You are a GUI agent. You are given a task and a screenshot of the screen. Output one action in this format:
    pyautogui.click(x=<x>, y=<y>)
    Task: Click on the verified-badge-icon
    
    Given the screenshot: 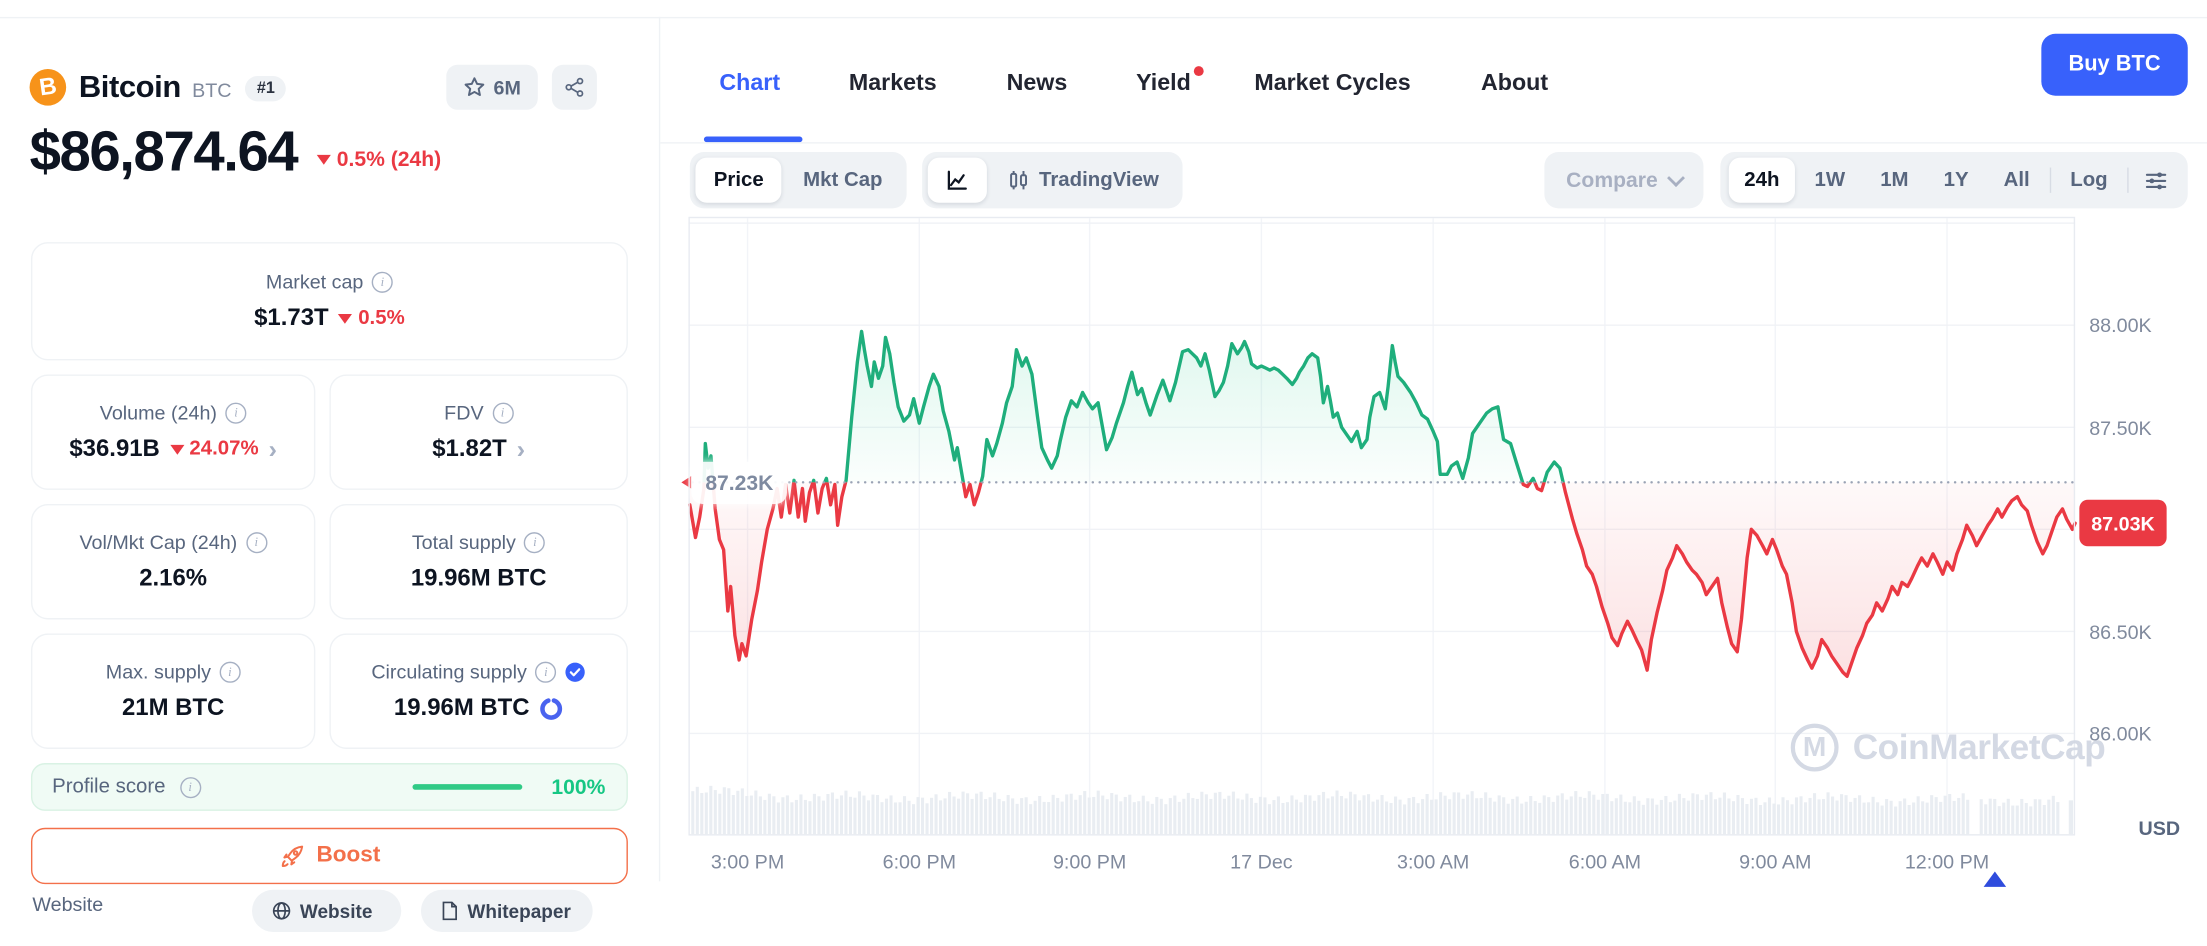 What is the action you would take?
    pyautogui.click(x=575, y=671)
    